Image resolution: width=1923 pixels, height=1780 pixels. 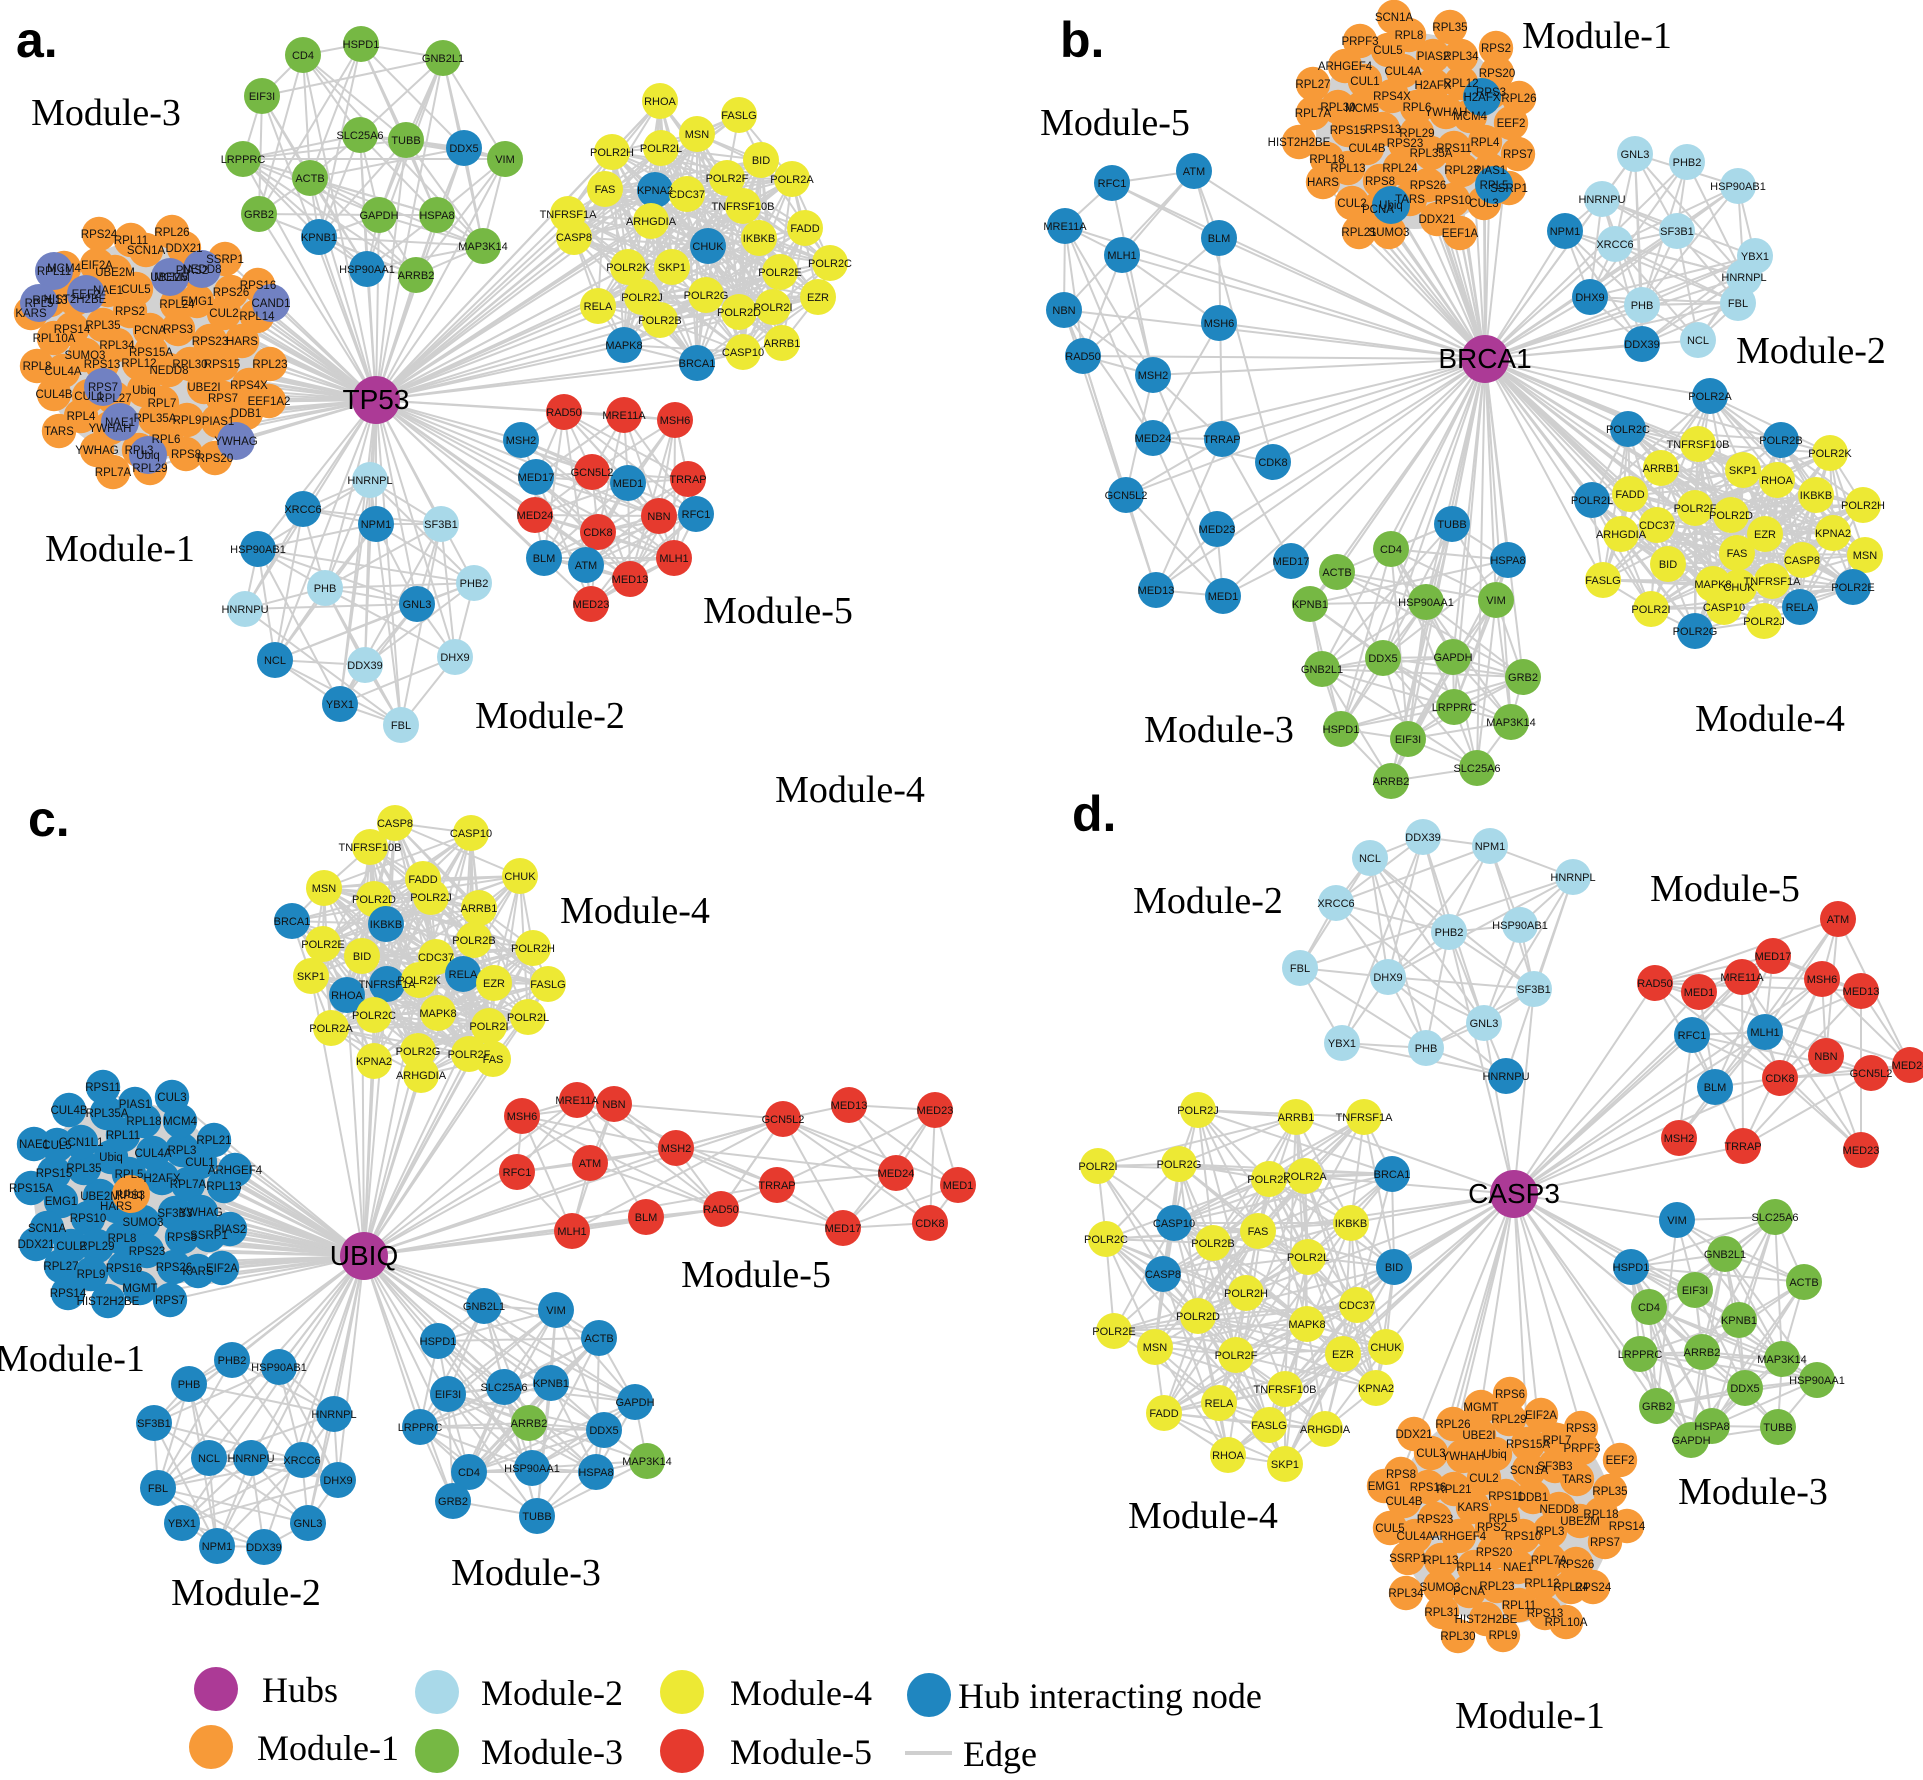 I want to click on svg-text: RPL13, so click(x=1440, y=1561).